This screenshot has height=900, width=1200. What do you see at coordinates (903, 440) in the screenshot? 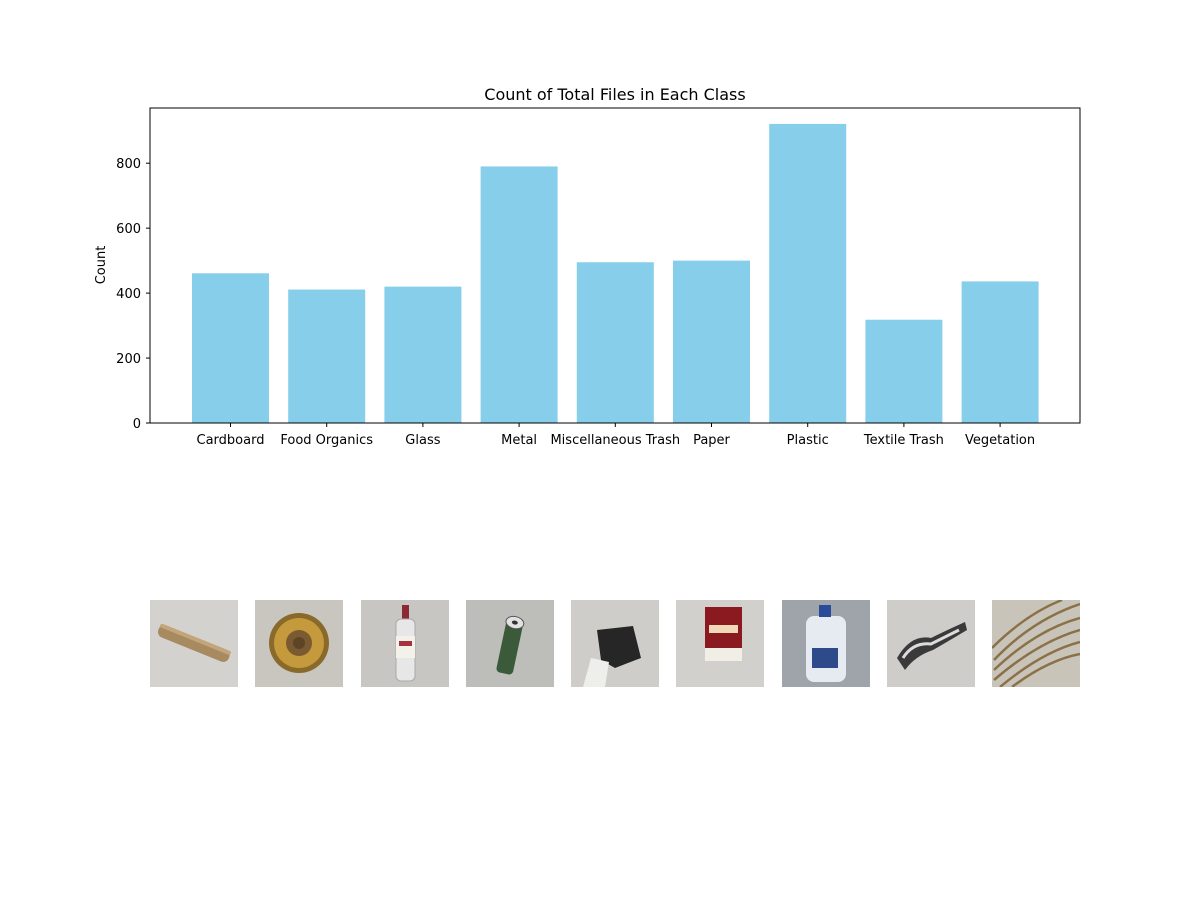
I see `x-tick-label: Textile Trash` at bounding box center [903, 440].